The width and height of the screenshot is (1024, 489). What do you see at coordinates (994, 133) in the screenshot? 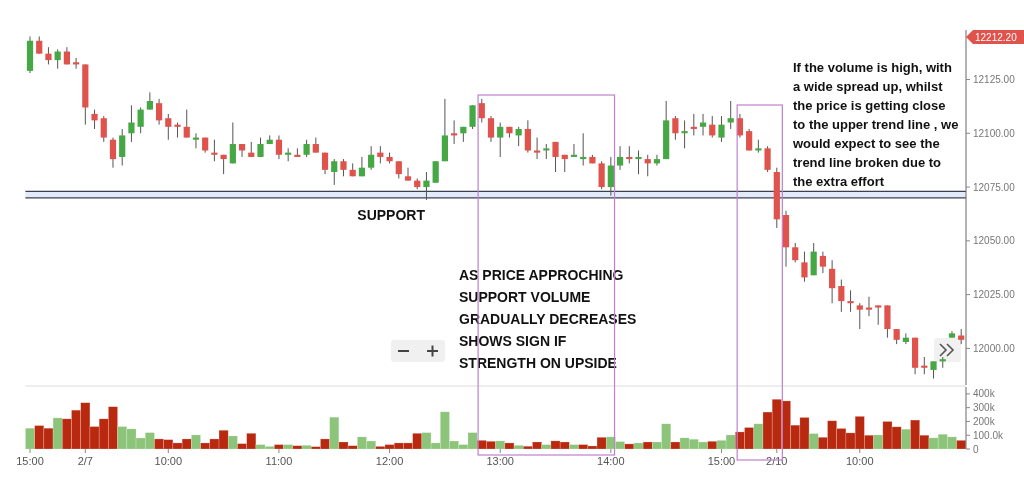
I see `y-tick-label: 12100.00` at bounding box center [994, 133].